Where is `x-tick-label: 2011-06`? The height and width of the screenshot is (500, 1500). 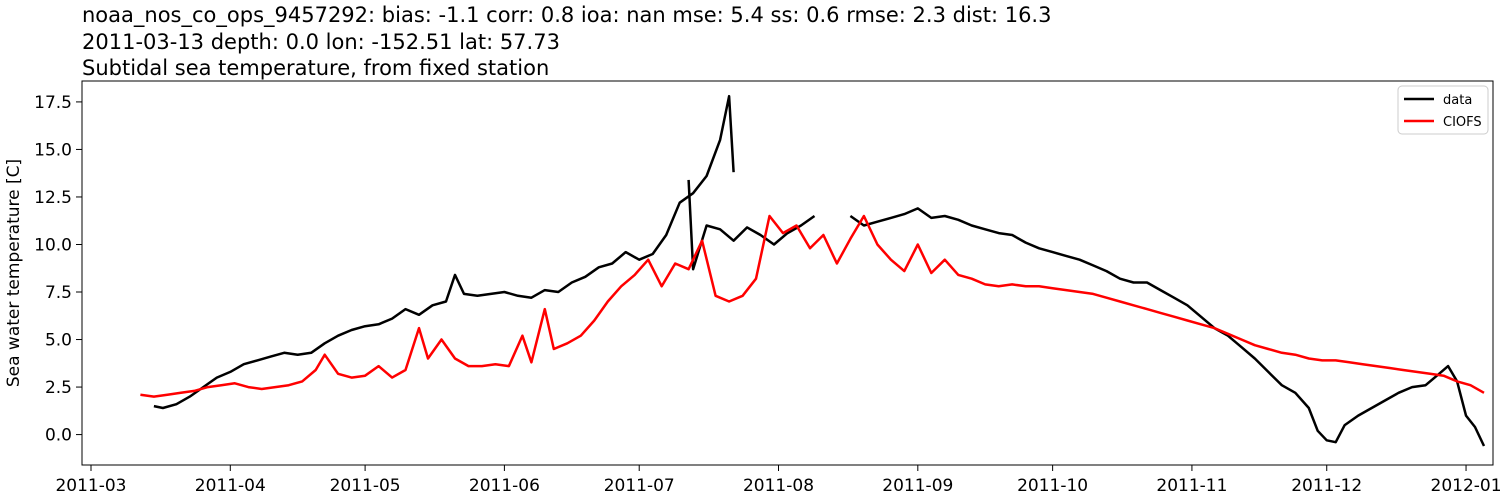 x-tick-label: 2011-06 is located at coordinates (504, 486).